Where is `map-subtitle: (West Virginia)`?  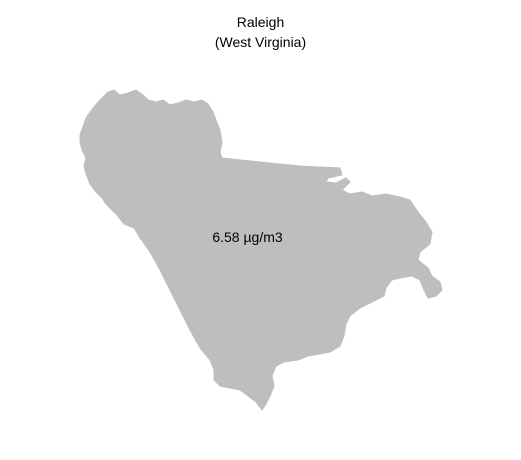 map-subtitle: (West Virginia) is located at coordinates (260, 42).